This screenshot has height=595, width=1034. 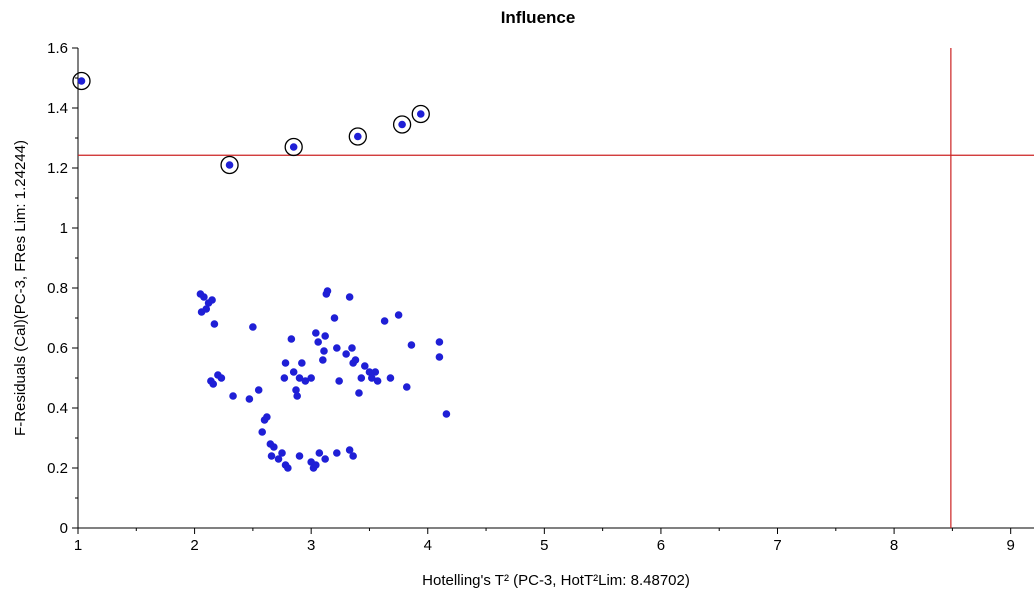 I want to click on x-tick-label: 6, so click(x=661, y=545).